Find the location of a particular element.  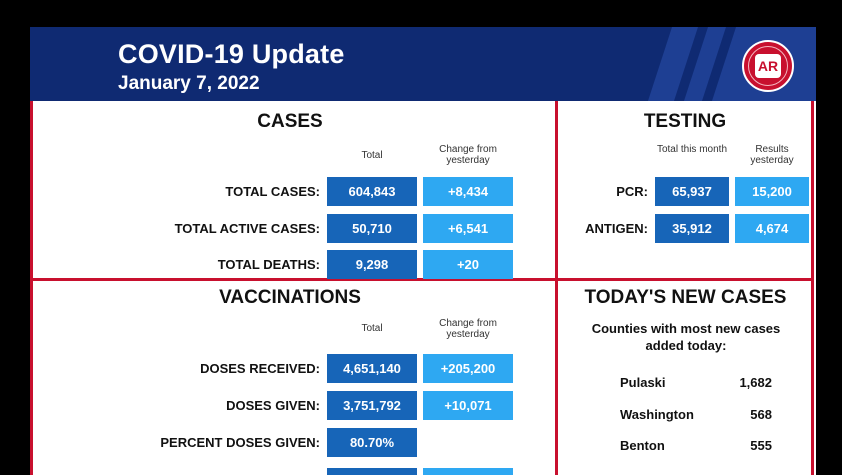

health-department-seal-icon: AR is located at coordinates (768, 66).